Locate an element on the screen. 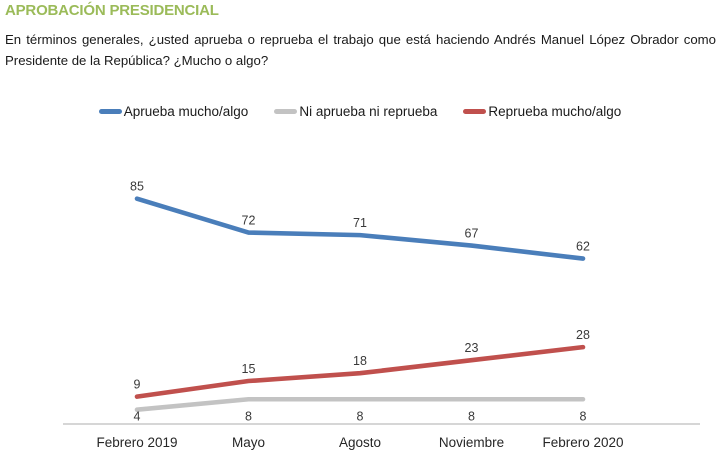 Image resolution: width=720 pixels, height=453 pixels. data-label: 71 is located at coordinates (360, 223).